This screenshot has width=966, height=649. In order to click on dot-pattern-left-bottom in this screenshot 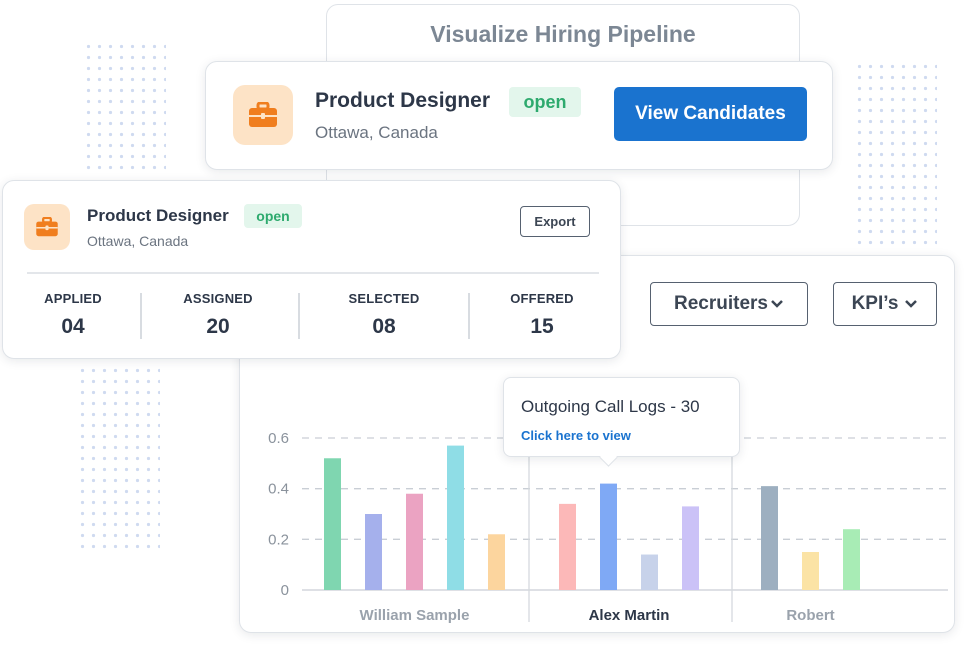, I will do `click(120, 460)`.